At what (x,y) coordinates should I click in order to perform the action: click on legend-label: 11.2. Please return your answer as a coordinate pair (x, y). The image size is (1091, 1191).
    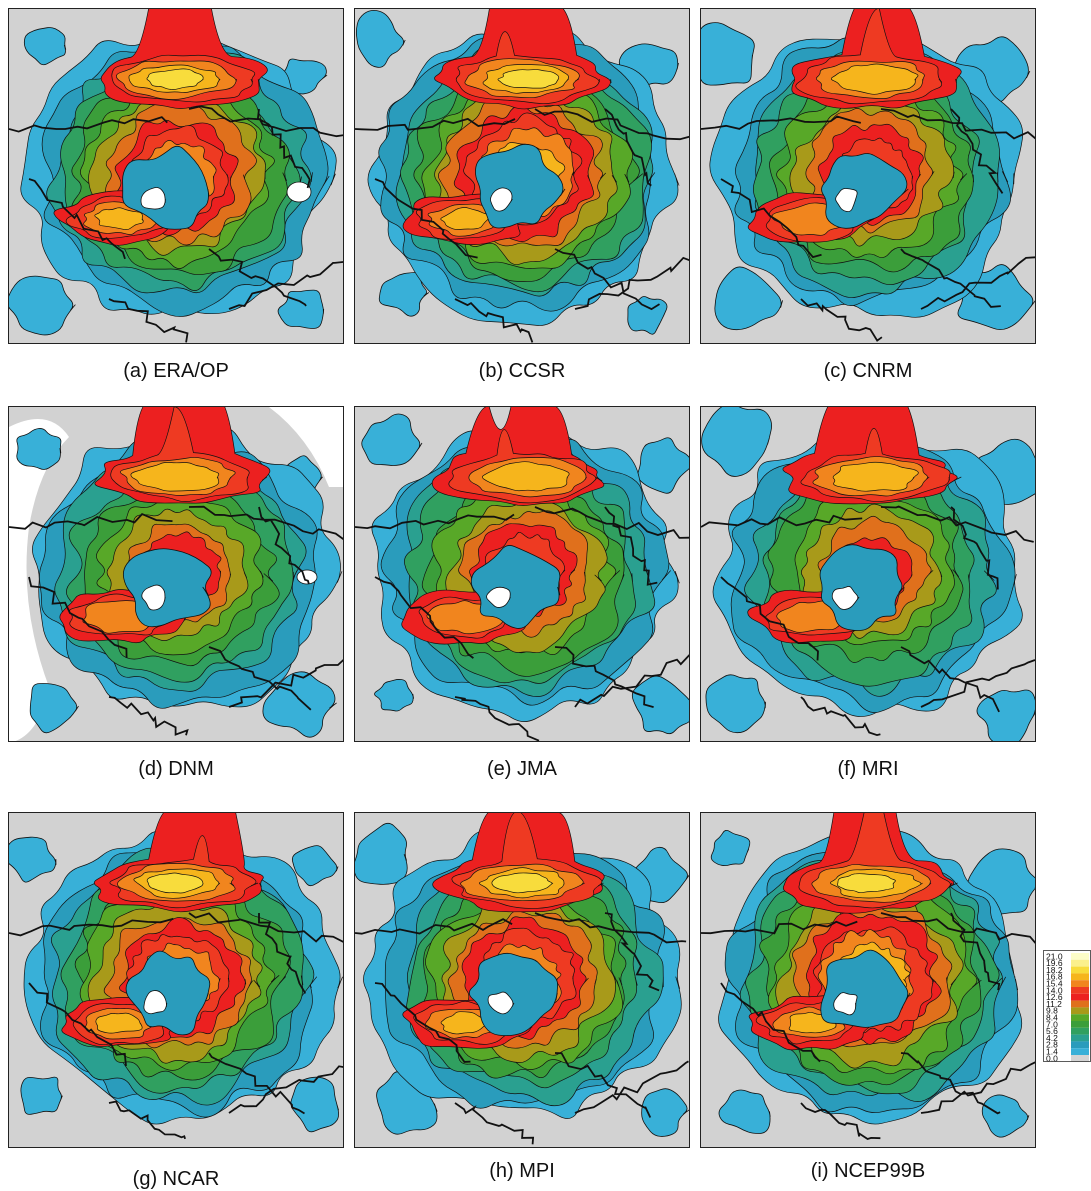
    Looking at the image, I should click on (1054, 1004).